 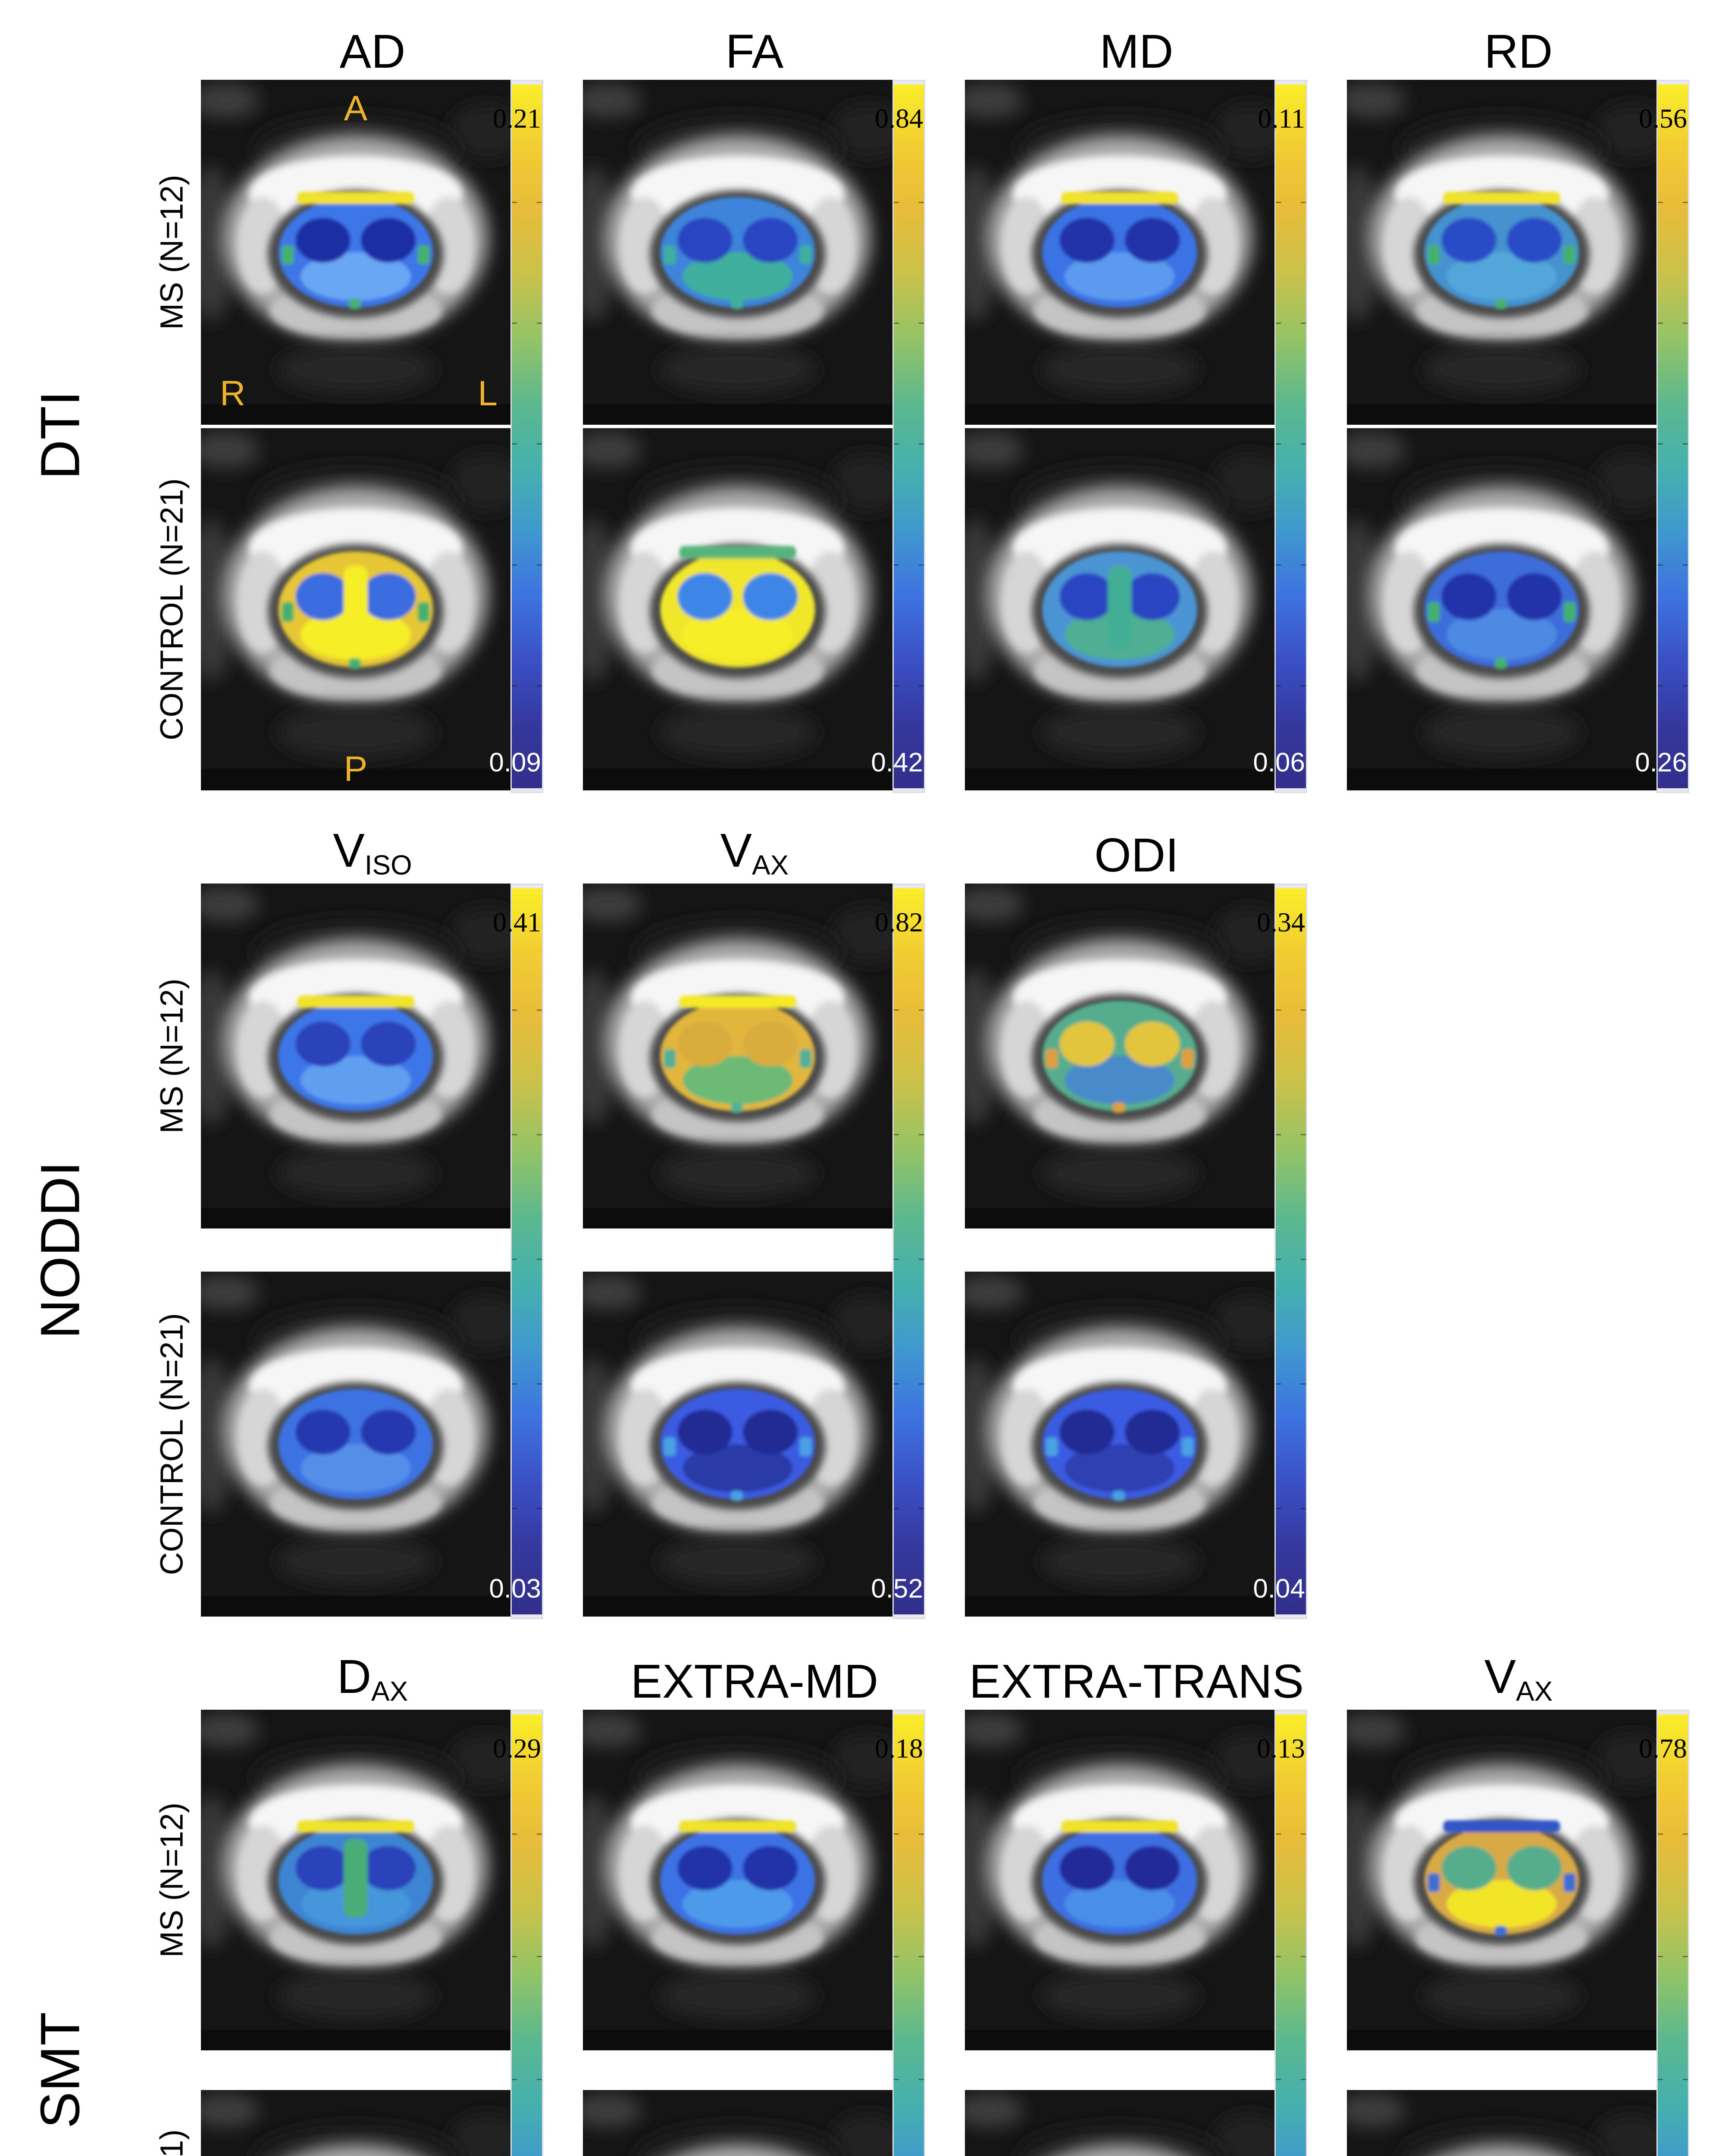 I want to click on column-title-text: EXTRA-TRANS, so click(x=1137, y=1681).